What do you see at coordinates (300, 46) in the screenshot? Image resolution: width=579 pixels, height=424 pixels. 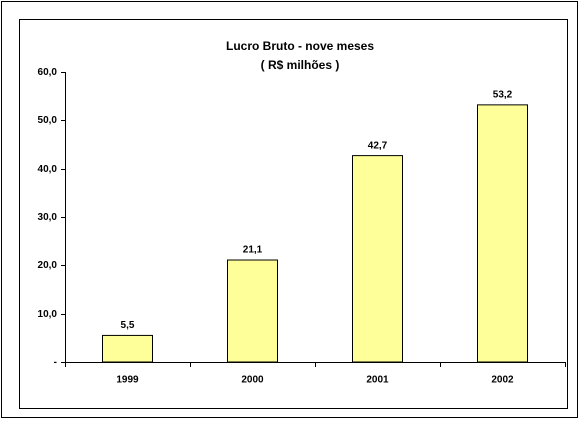 I see `chart-title: Lucro Bruto - nove meses` at bounding box center [300, 46].